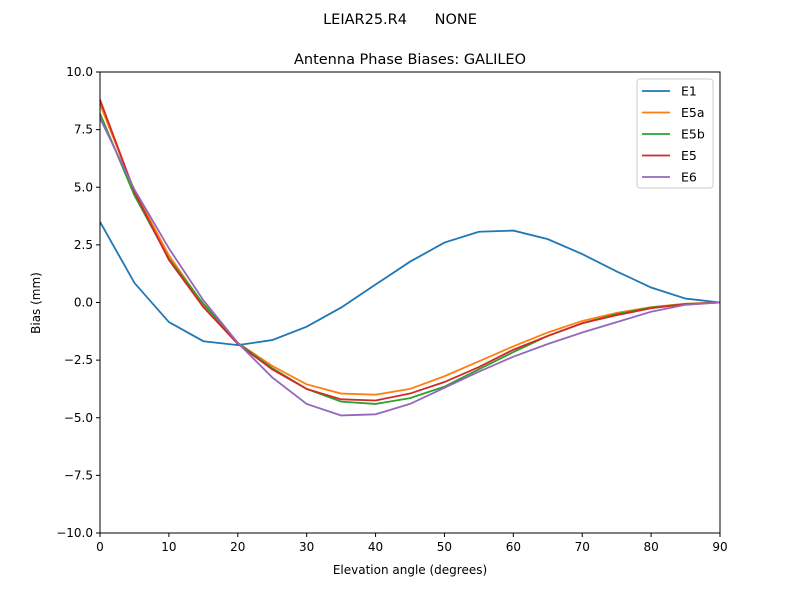  I want to click on y-tick-label: 2.5, so click(83, 245).